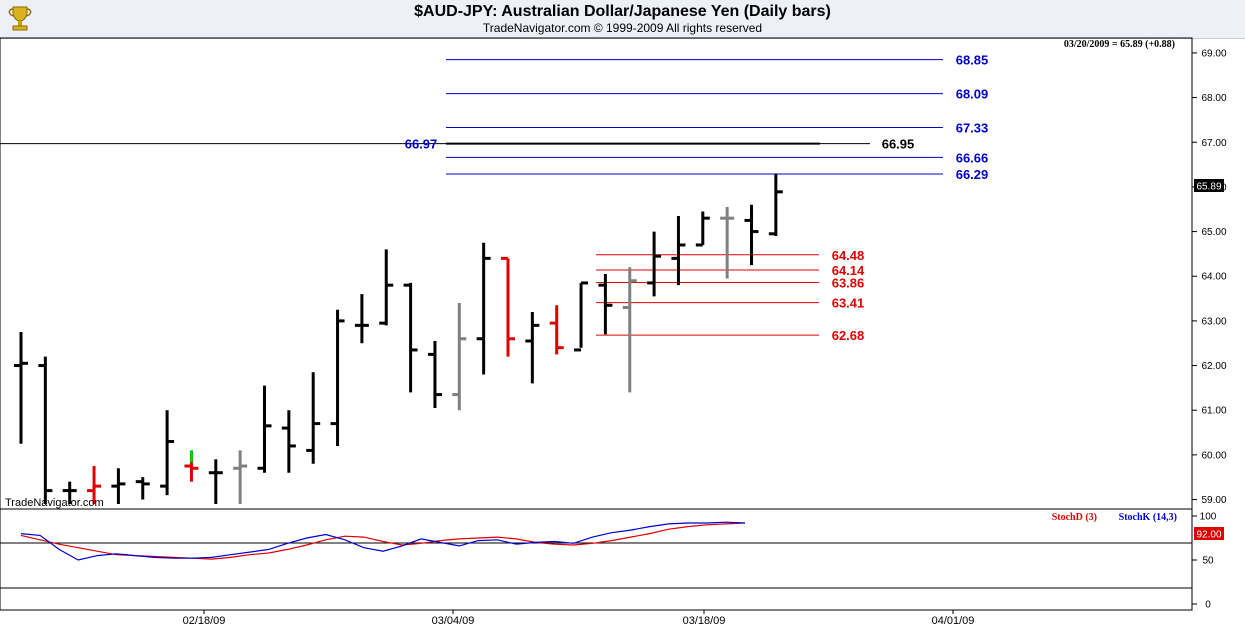  Describe the element at coordinates (972, 94) in the screenshot. I see `blue-level-label: 68.09` at that location.